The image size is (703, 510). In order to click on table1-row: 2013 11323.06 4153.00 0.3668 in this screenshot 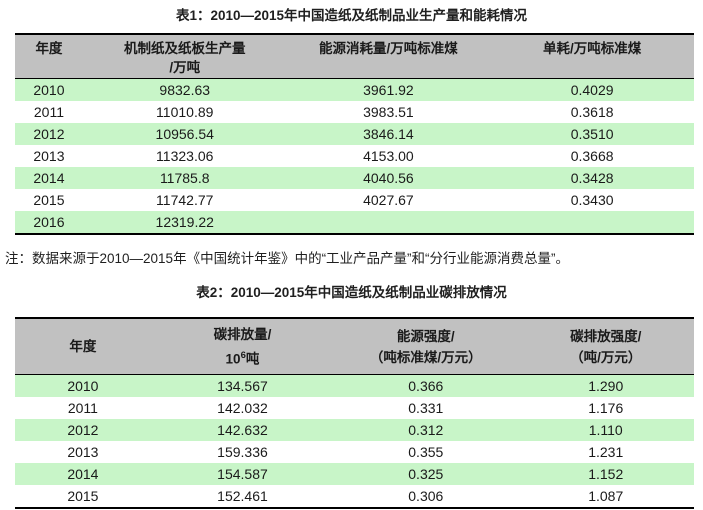, I will do `click(354, 156)`.